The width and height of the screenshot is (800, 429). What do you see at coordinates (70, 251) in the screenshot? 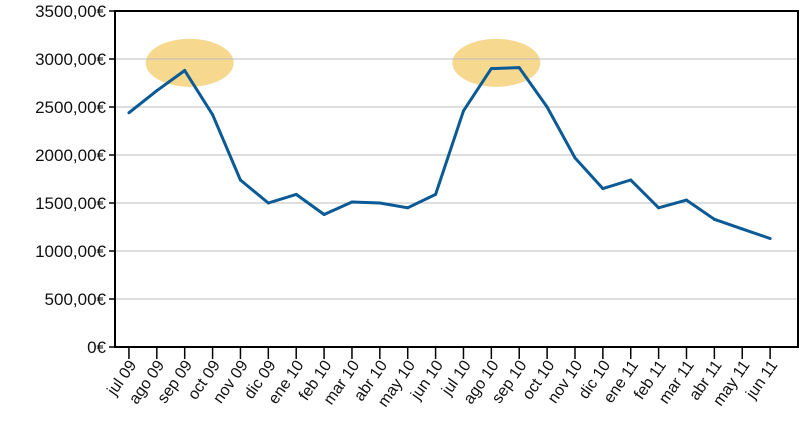
I see `y-tick-label: 1000,00€` at bounding box center [70, 251].